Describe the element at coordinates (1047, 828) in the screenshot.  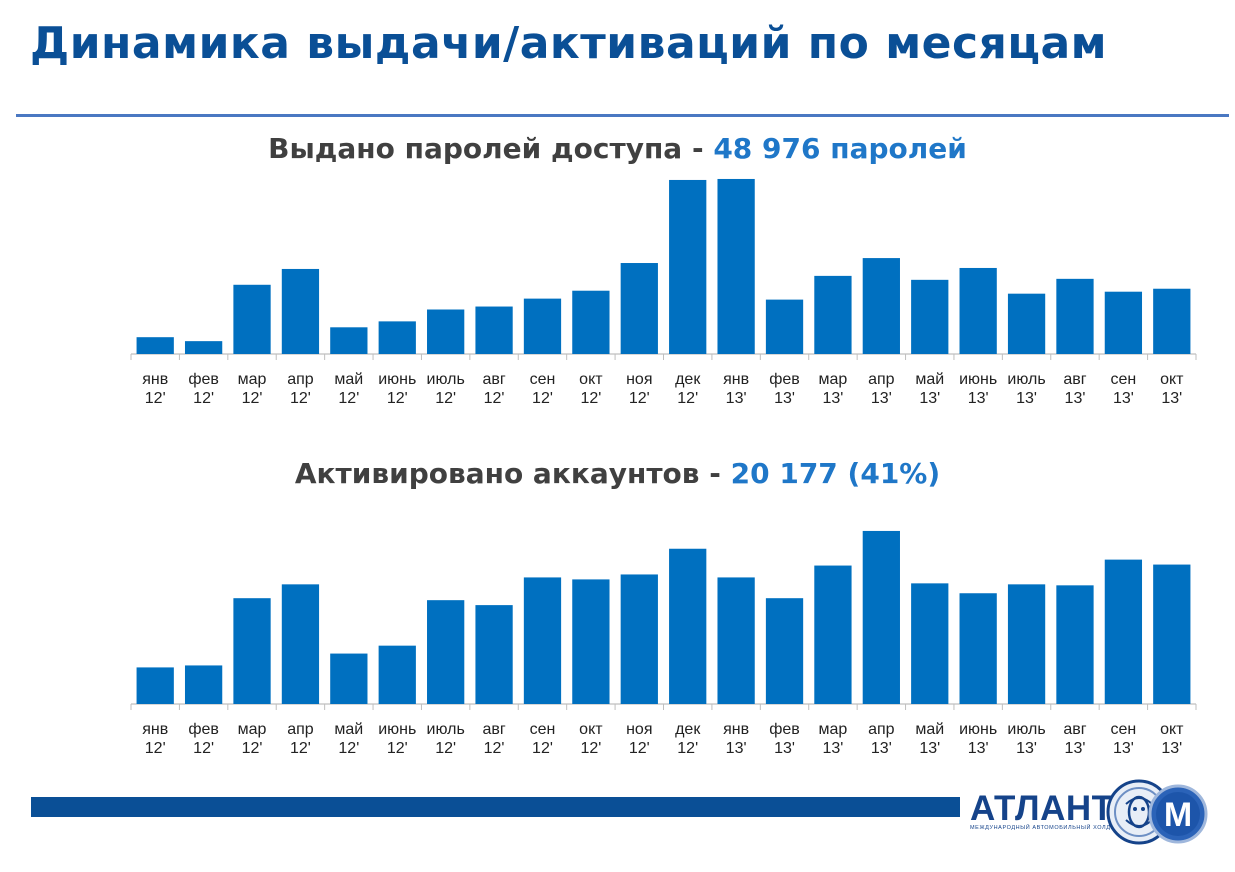
I see `logo-tagline: МЕЖДУНАРОДНЫЙ АВТОМОБИЛЬНЫЙ ХОЛДИНГ` at that location.